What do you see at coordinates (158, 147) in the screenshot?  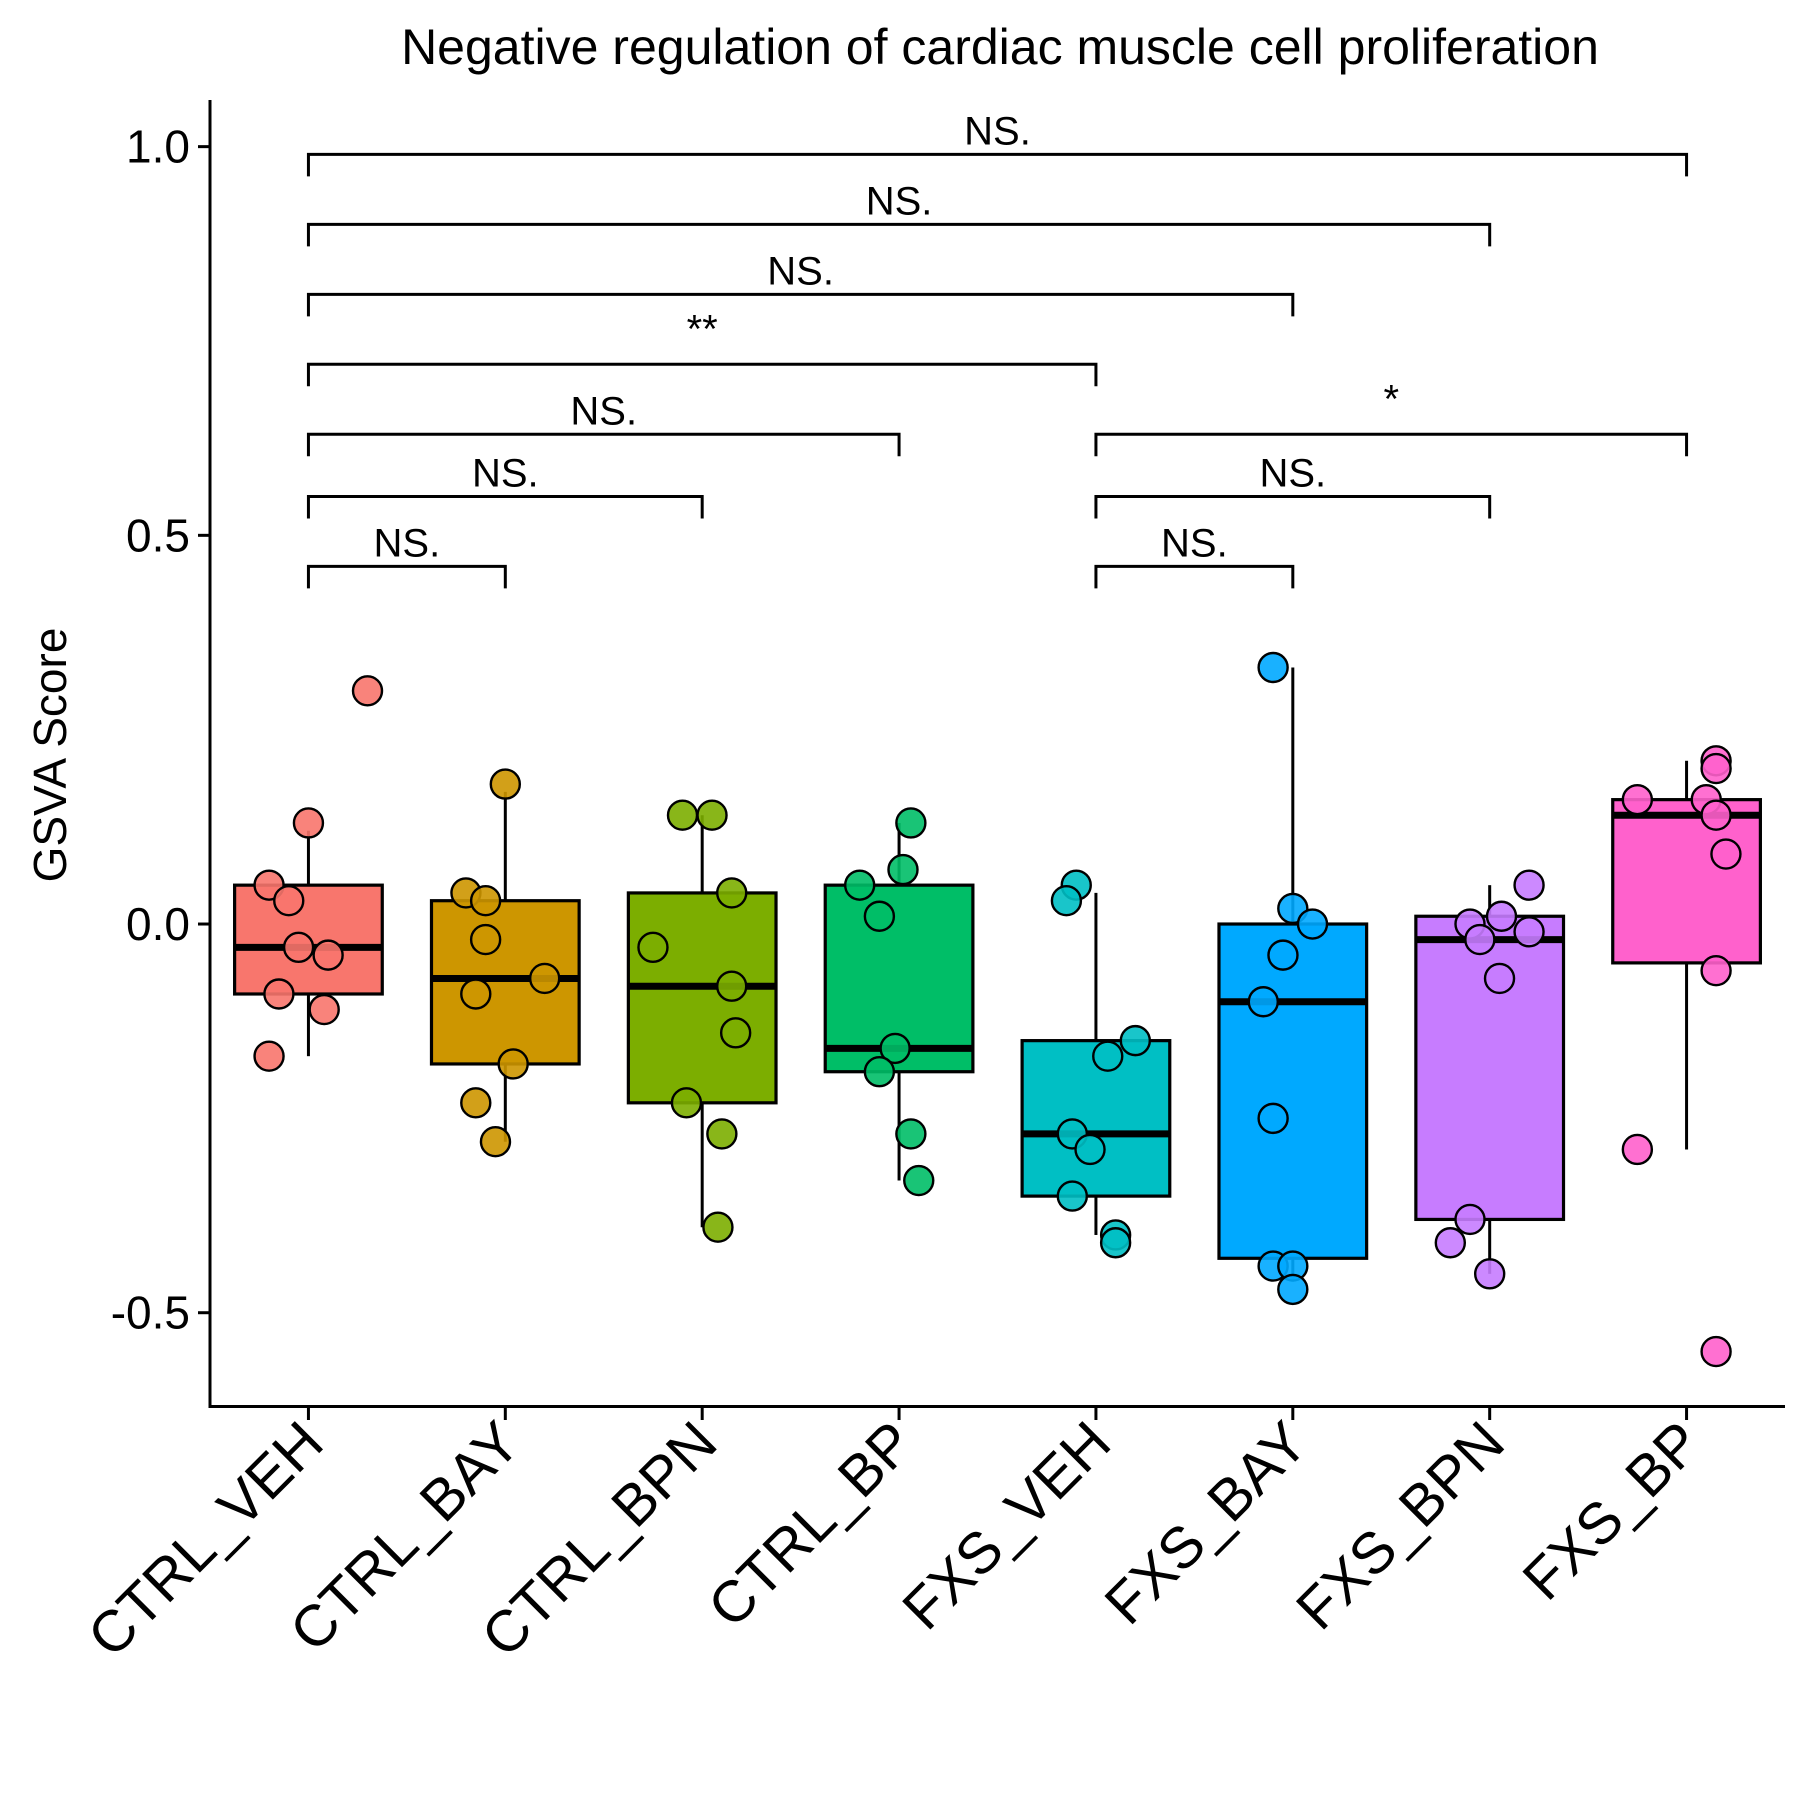 I see `y-tick-label: 1.0` at bounding box center [158, 147].